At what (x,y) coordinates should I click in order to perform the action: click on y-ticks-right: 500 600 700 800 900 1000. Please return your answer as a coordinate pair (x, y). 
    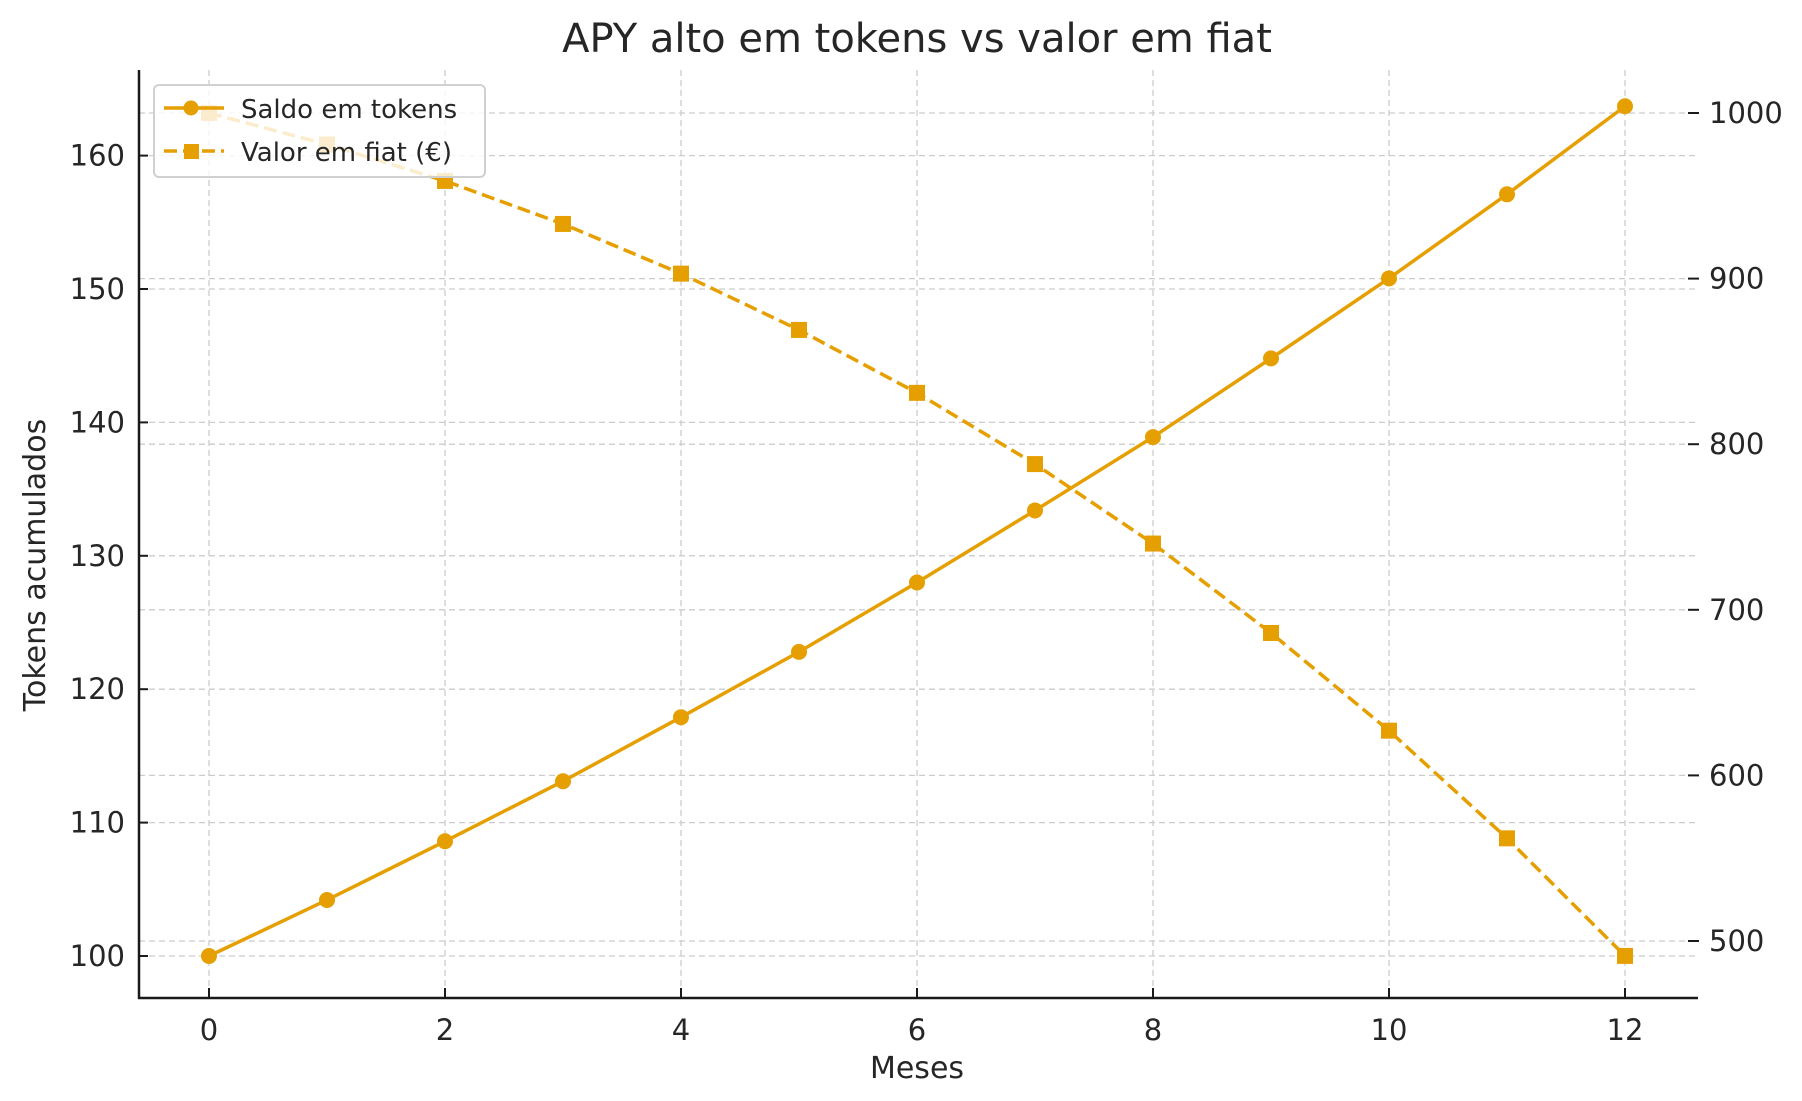
    Looking at the image, I should click on (1735, 527).